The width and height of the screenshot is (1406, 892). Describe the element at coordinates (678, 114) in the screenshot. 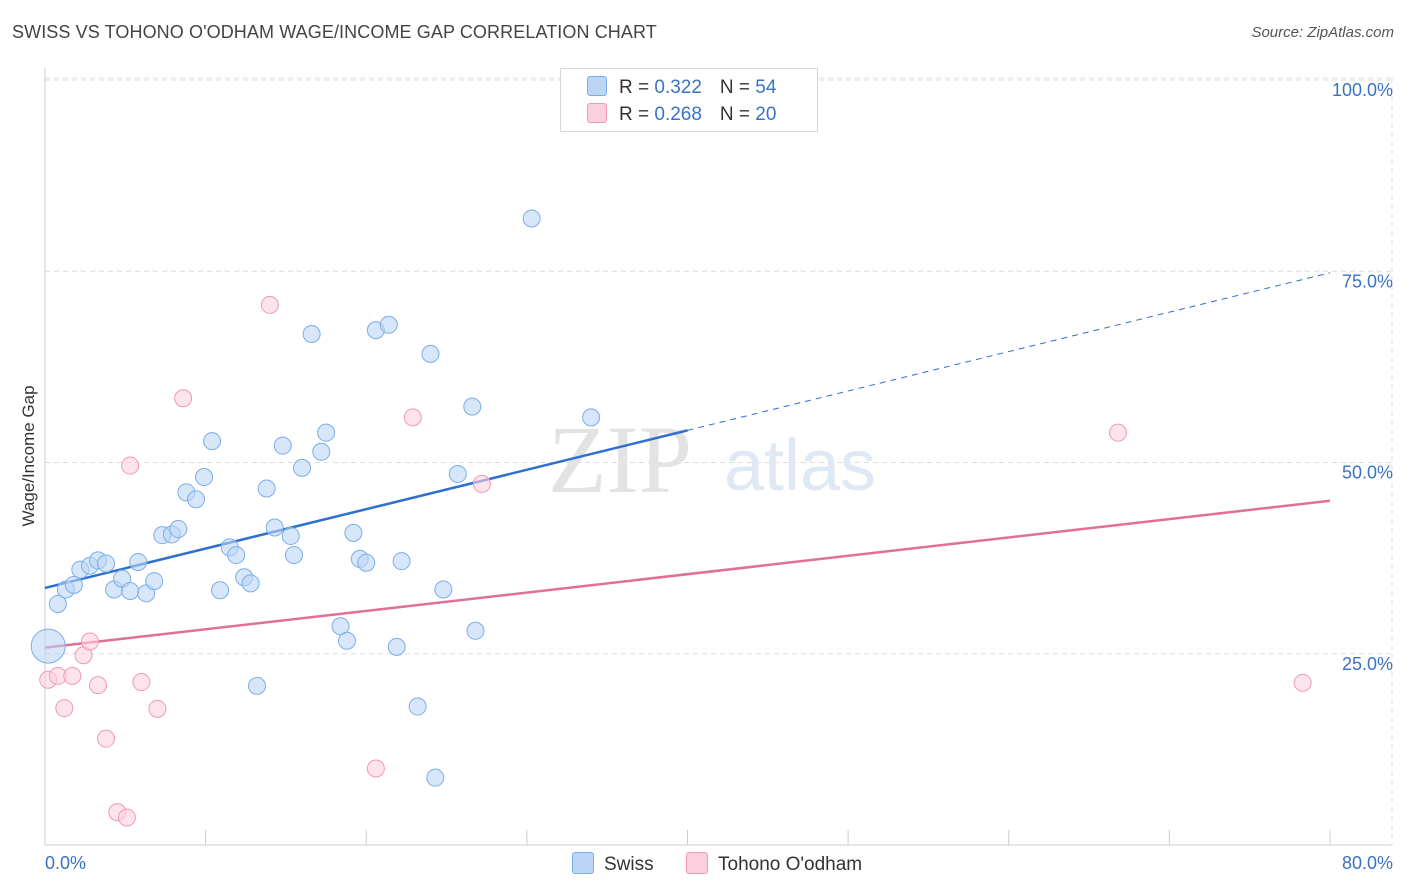

I see `r-value: 0.268` at that location.